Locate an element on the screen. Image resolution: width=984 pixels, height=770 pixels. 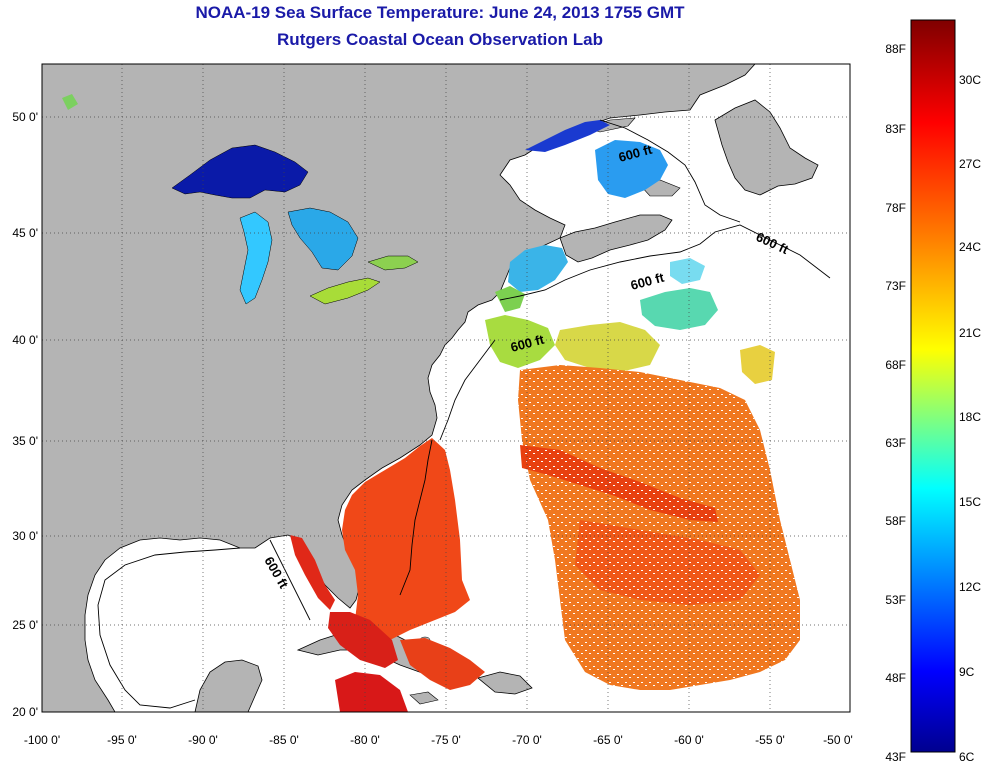
caribbean-sst is located at coordinates (371, 692).